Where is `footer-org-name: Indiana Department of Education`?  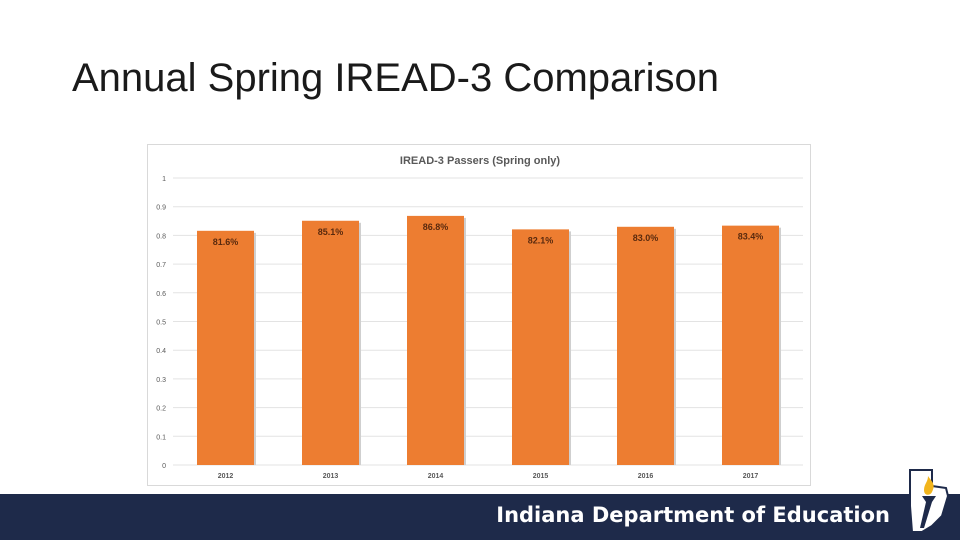
footer-org-name: Indiana Department of Education is located at coordinates (693, 515).